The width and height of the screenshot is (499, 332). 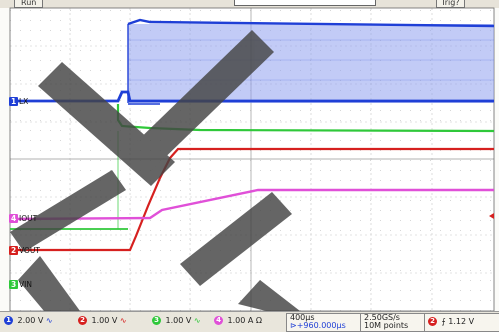 What do you see at coordinates (450, 4) in the screenshot?
I see `trigger-status: Trig?` at bounding box center [450, 4].